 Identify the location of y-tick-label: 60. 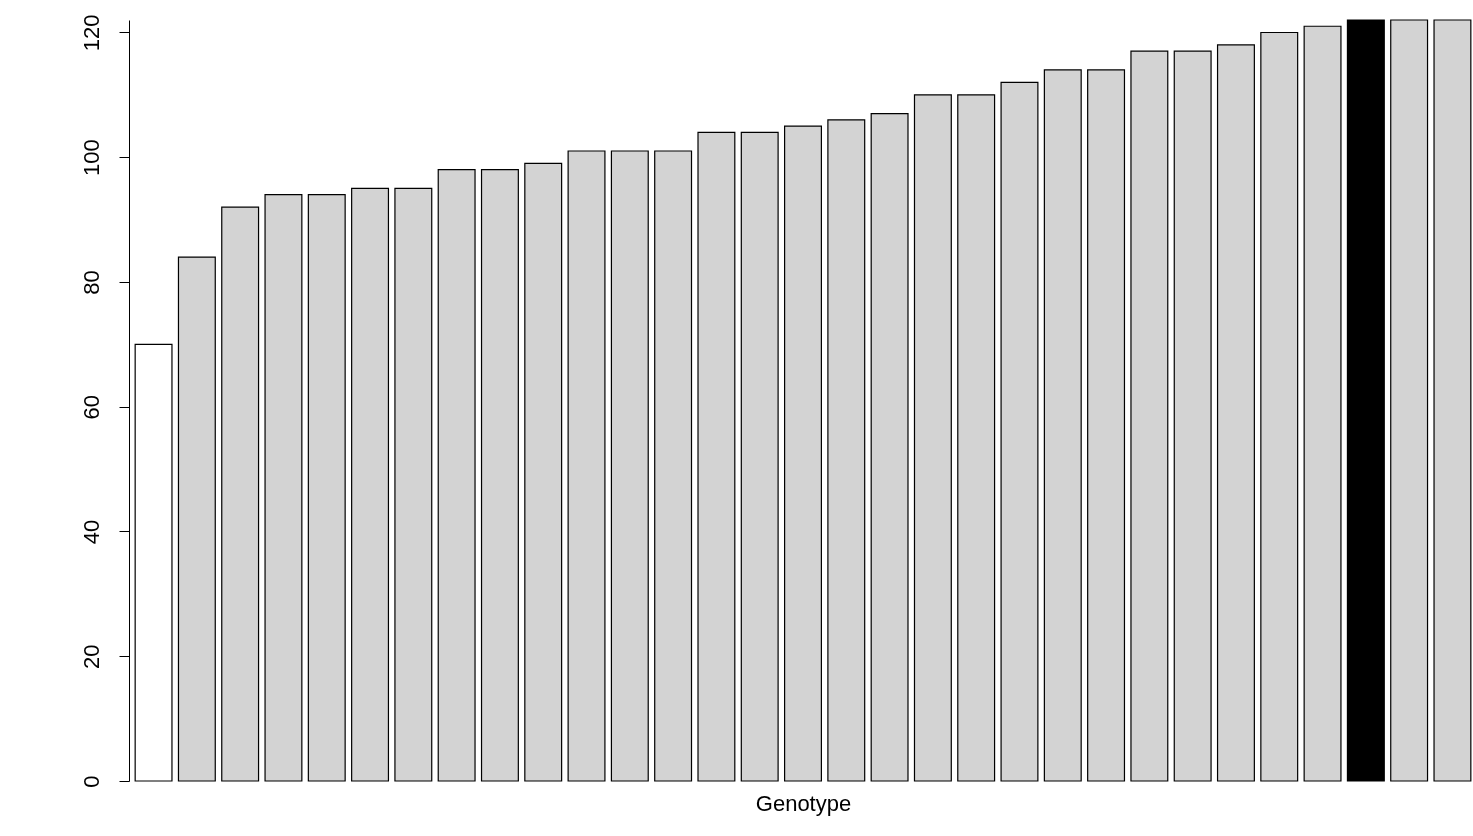
(91, 407).